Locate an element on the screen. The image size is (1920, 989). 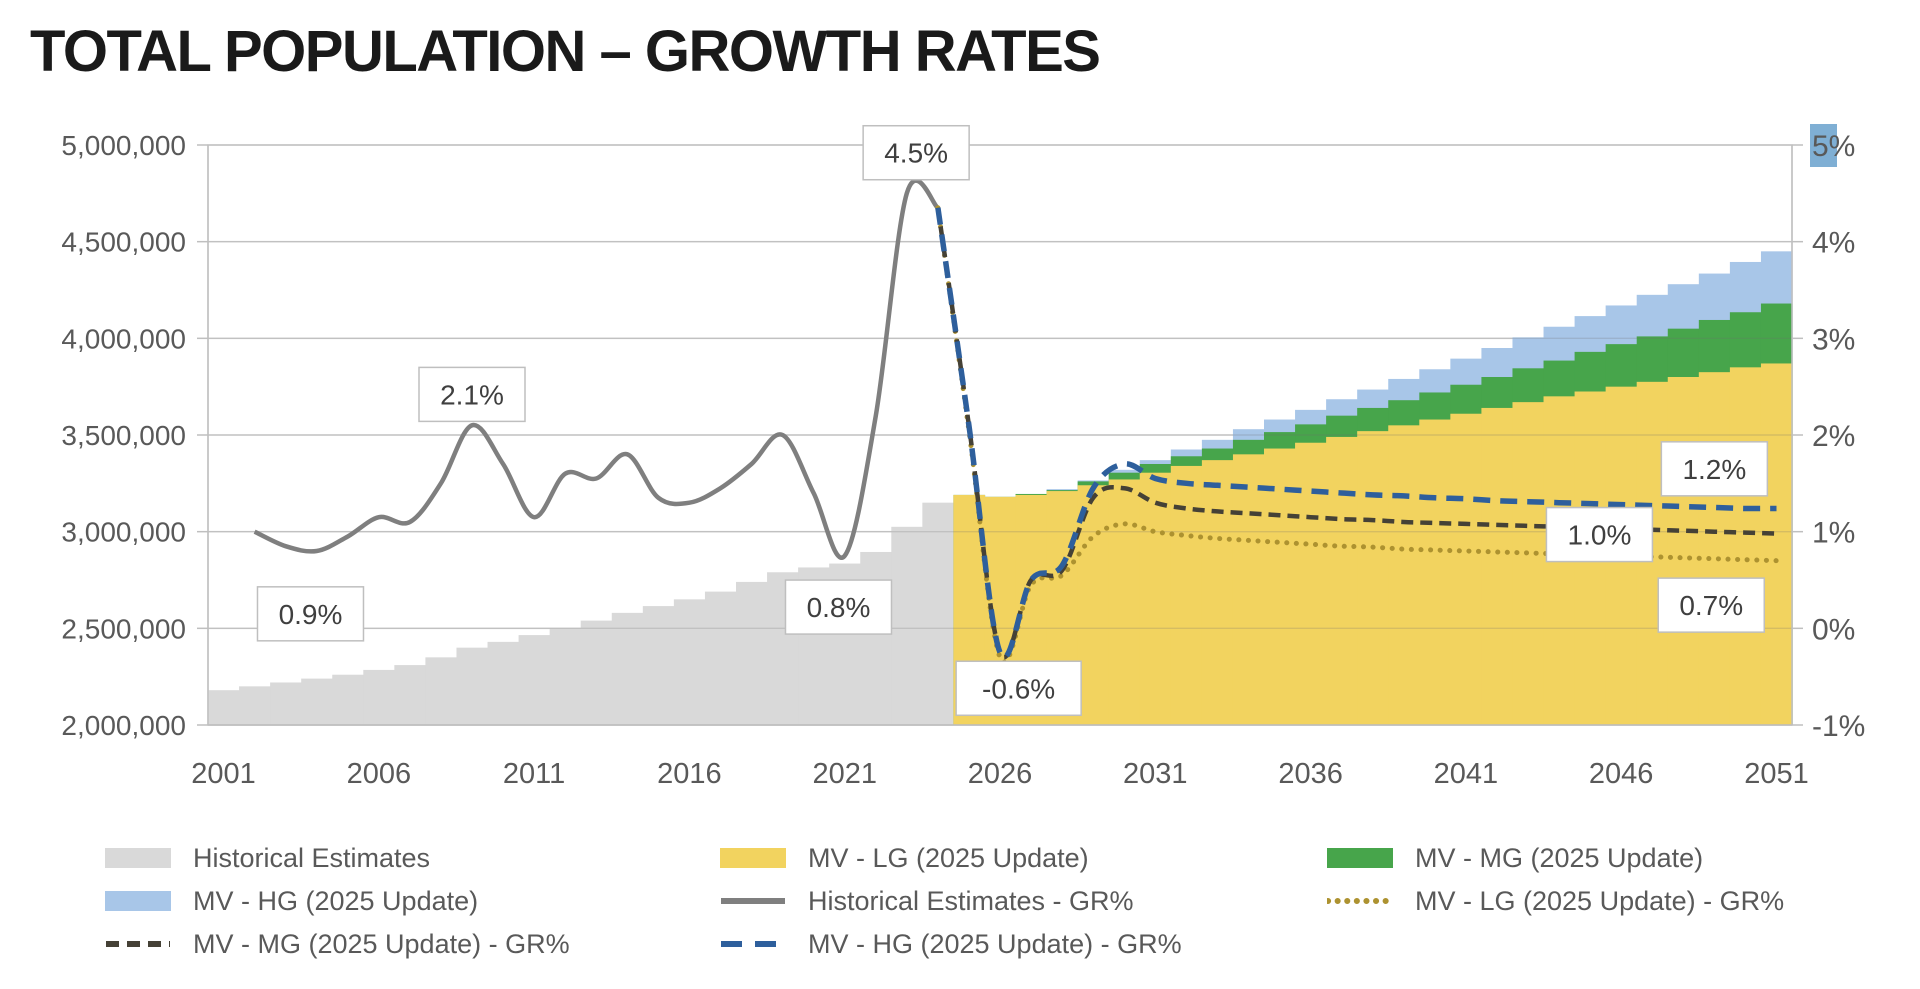
annotation-label: 0.7% is located at coordinates (1711, 605).